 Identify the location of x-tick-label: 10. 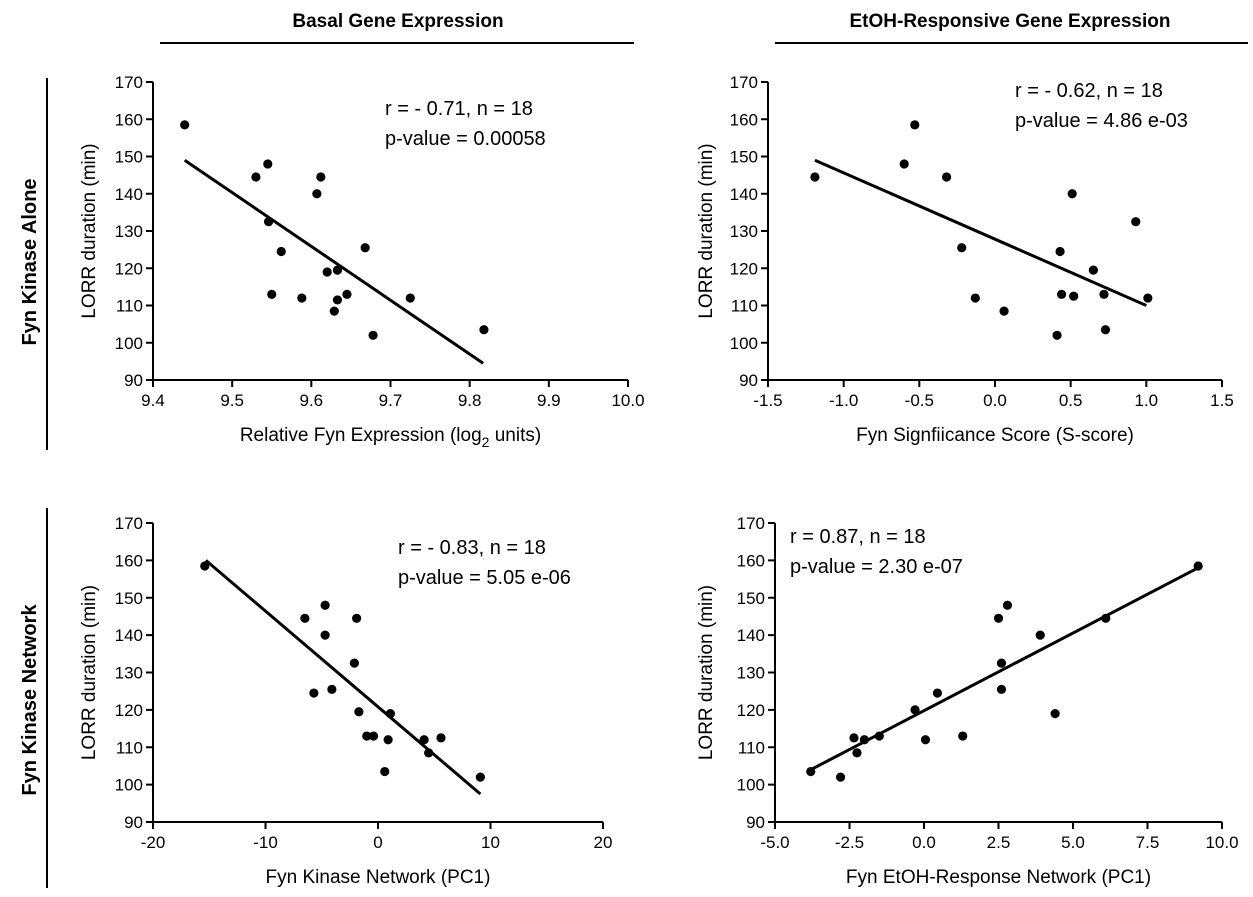
(490, 842).